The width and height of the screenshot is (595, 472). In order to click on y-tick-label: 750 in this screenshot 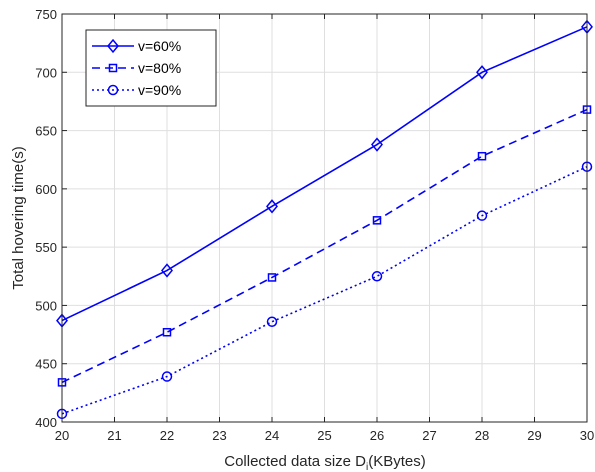, I will do `click(46, 14)`.